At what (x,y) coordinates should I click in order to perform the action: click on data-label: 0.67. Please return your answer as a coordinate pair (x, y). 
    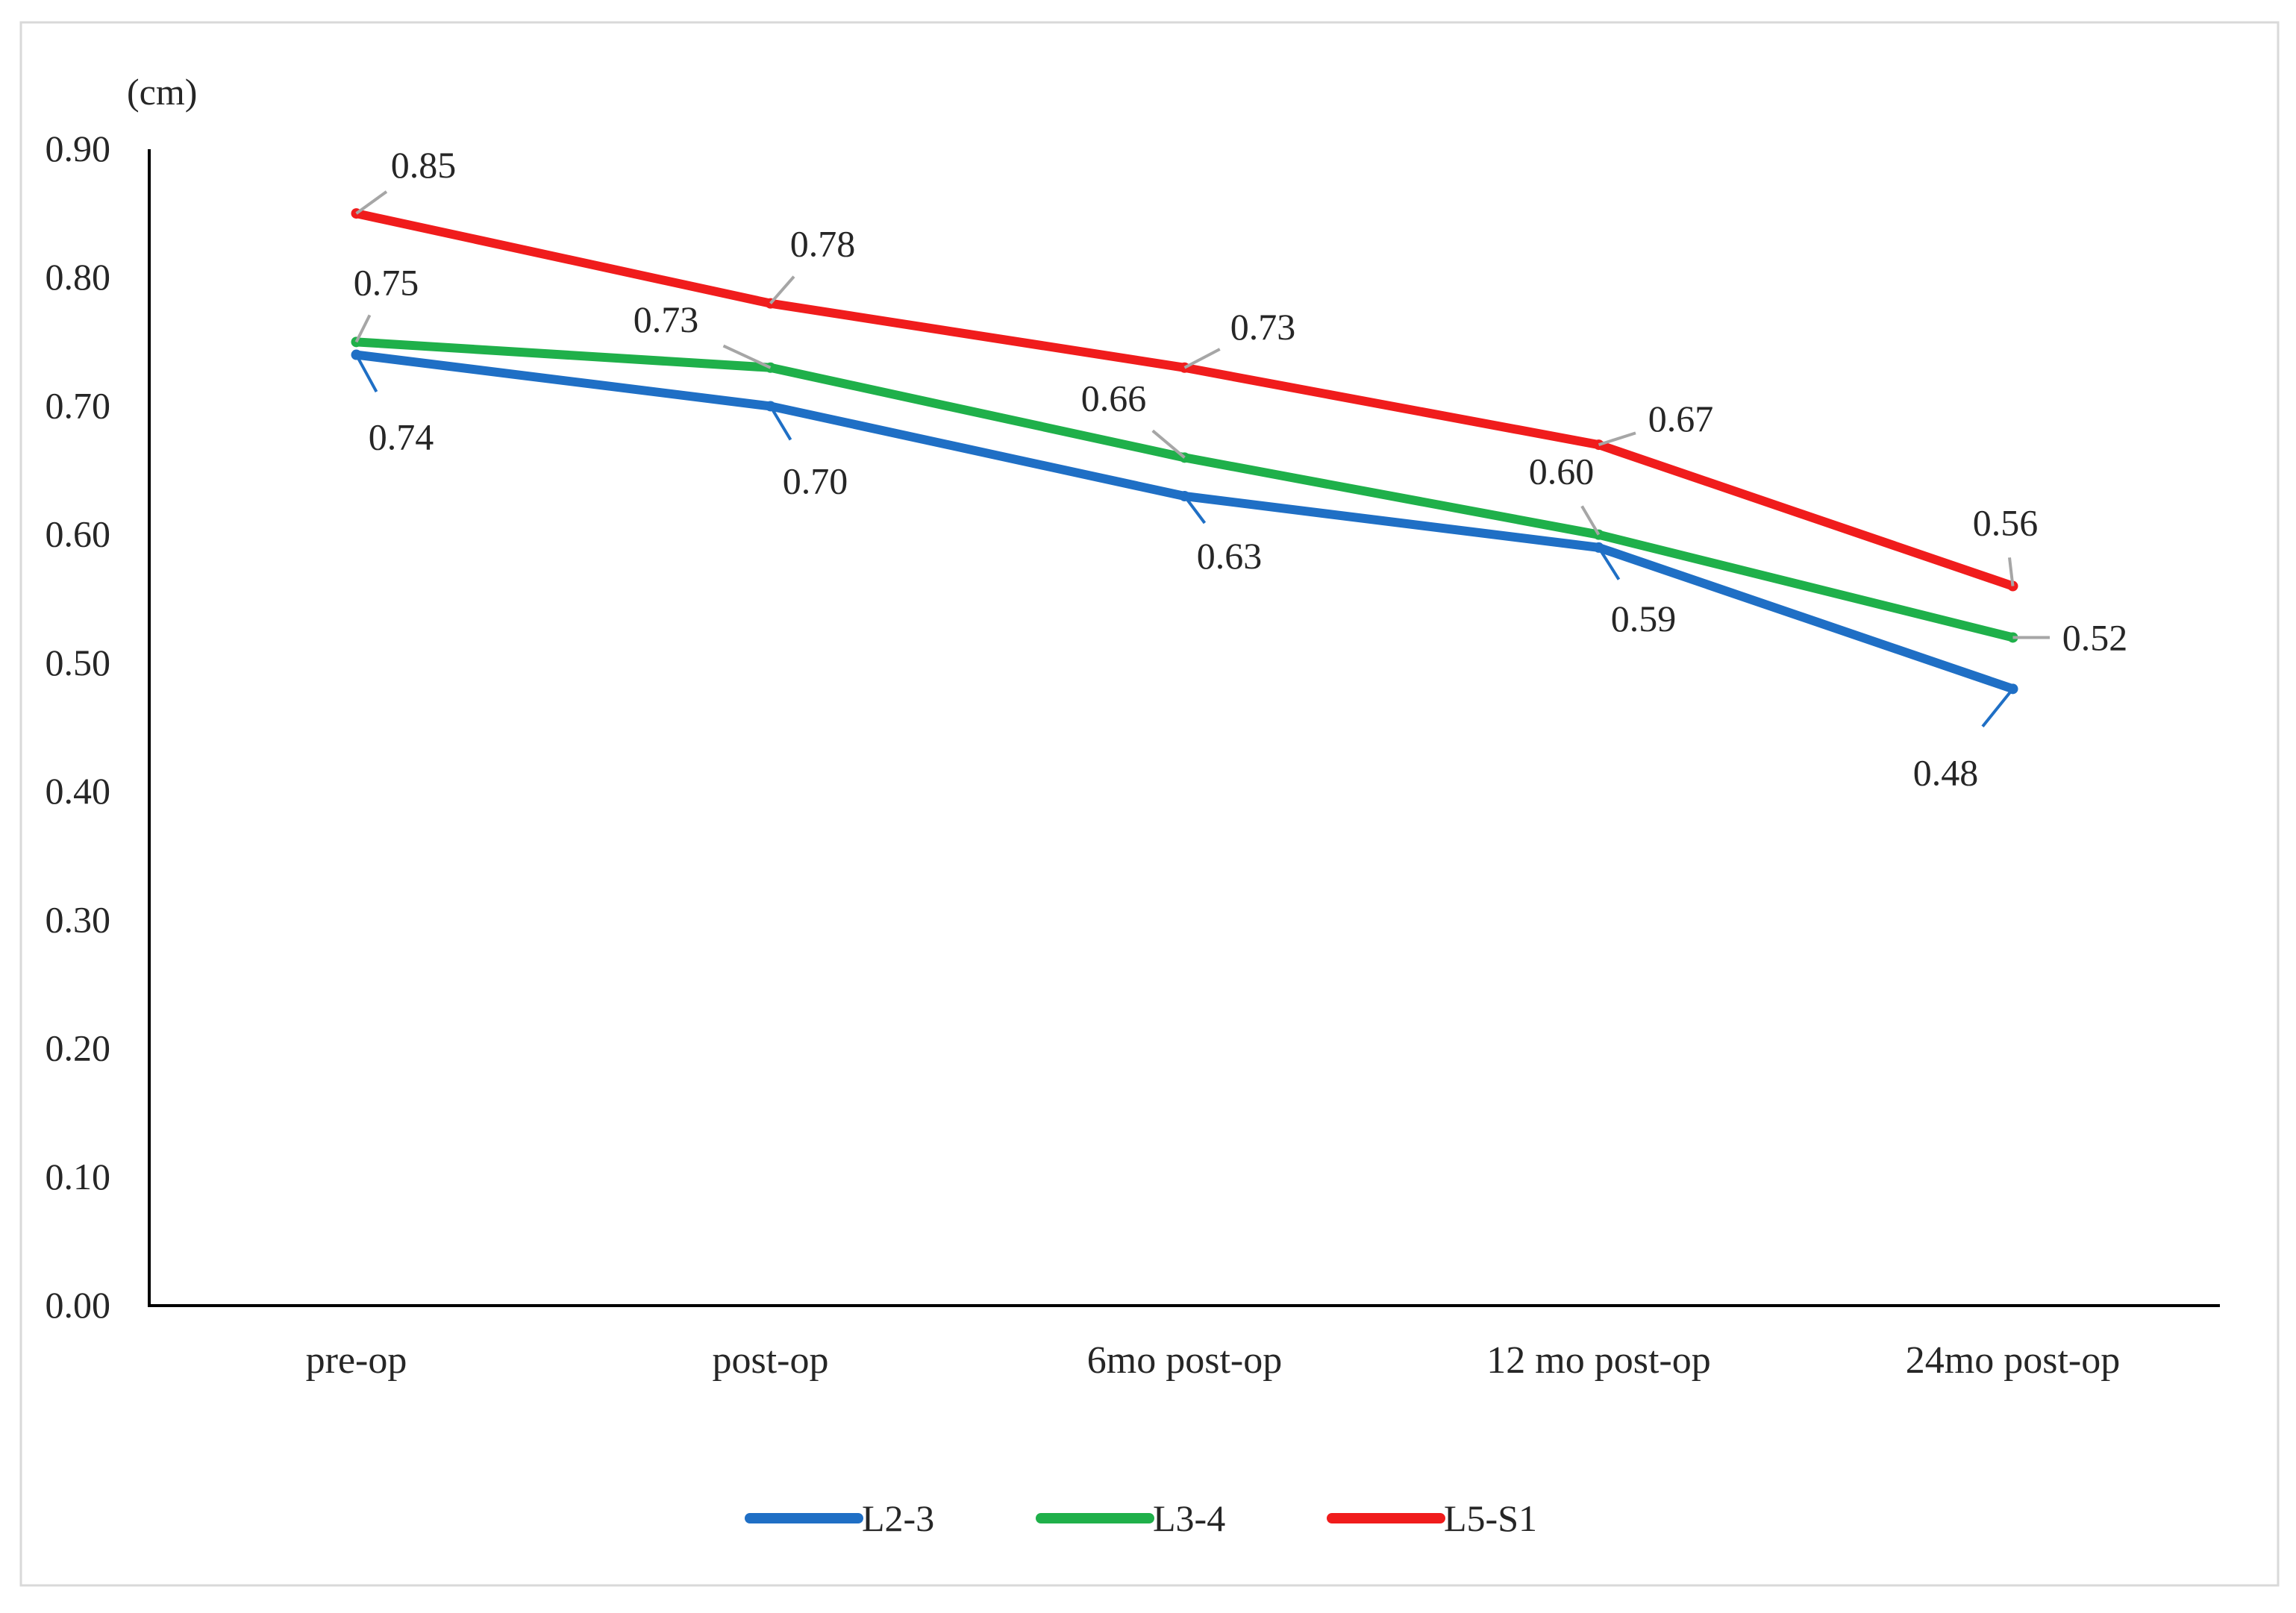
    Looking at the image, I should click on (1681, 419).